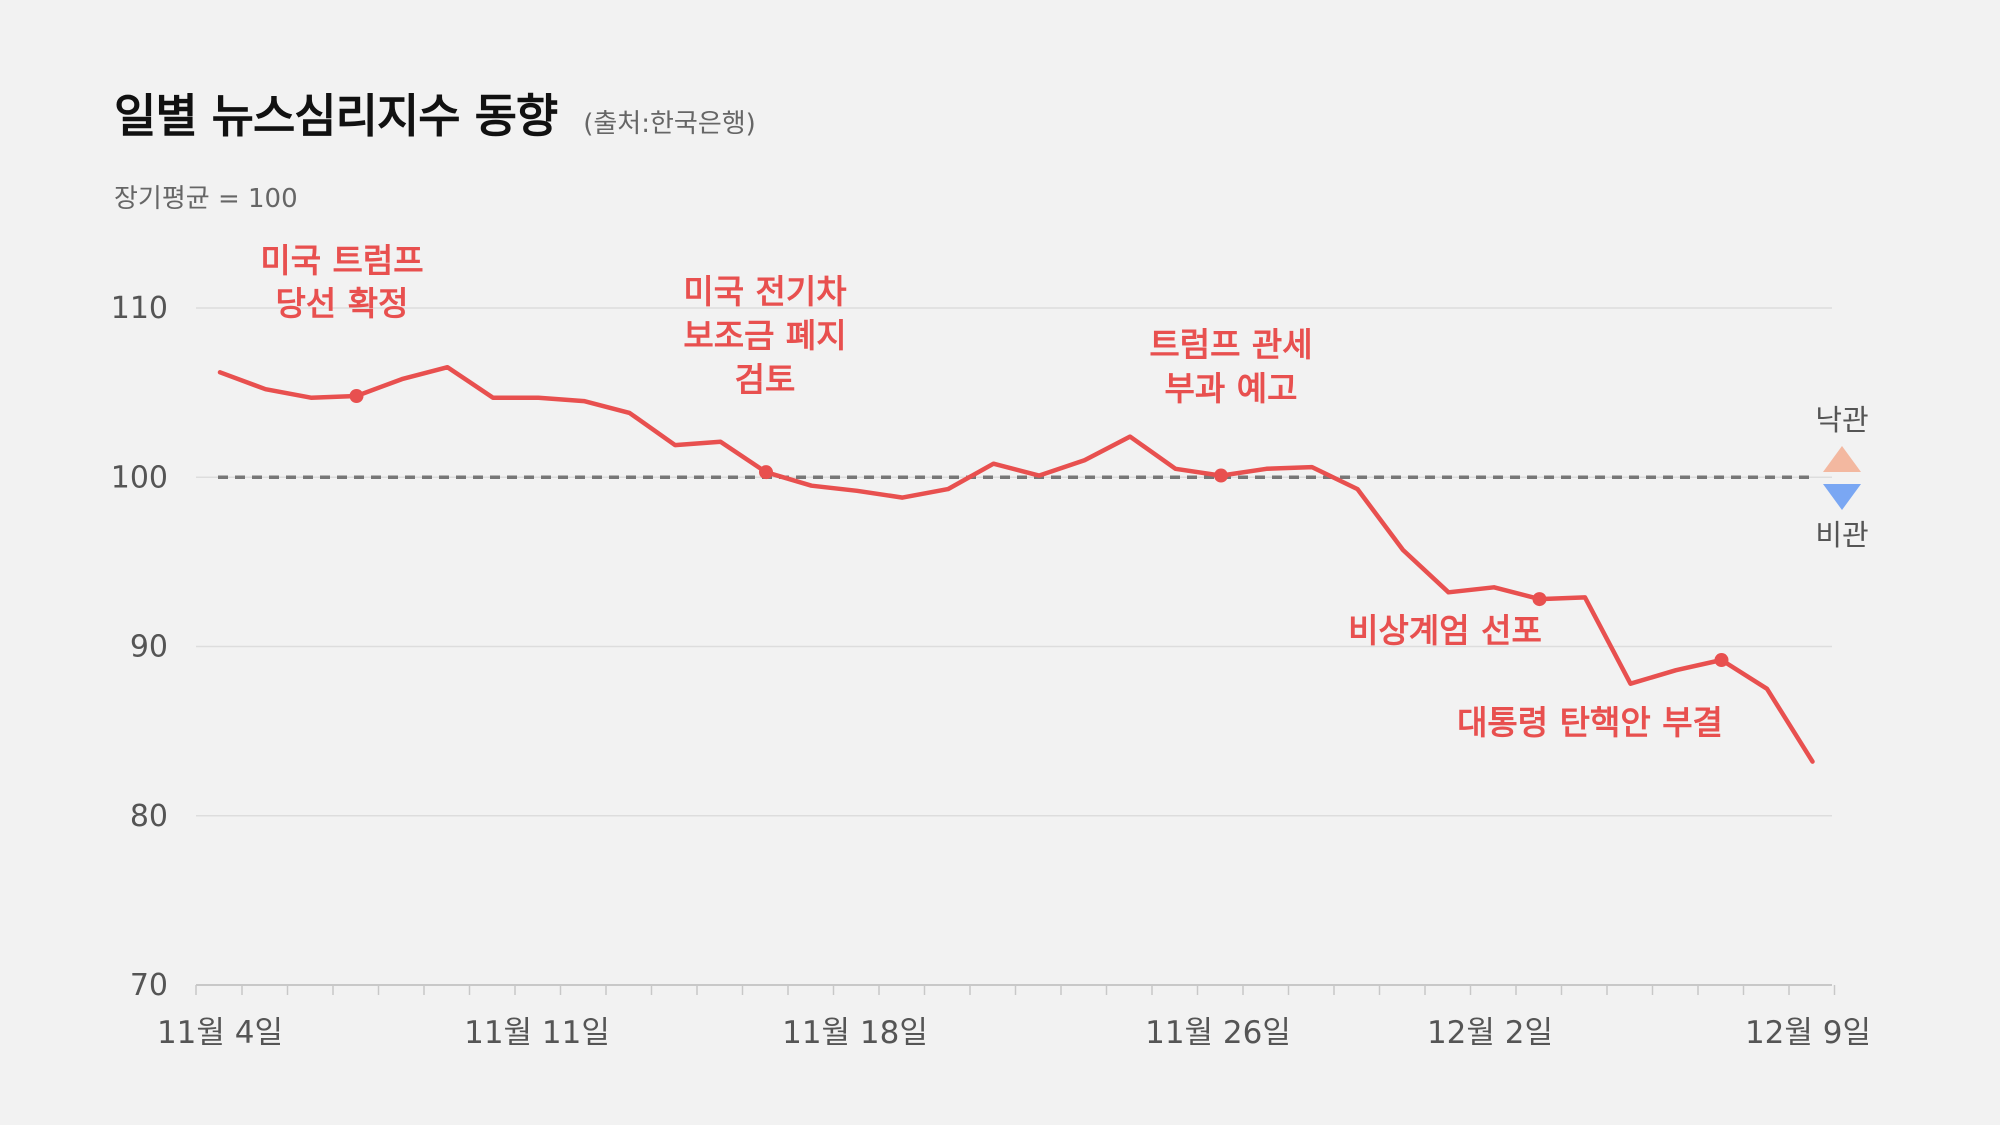 The width and height of the screenshot is (2000, 1125). What do you see at coordinates (1808, 1033) in the screenshot?
I see `x-tick-label: 12월 9일` at bounding box center [1808, 1033].